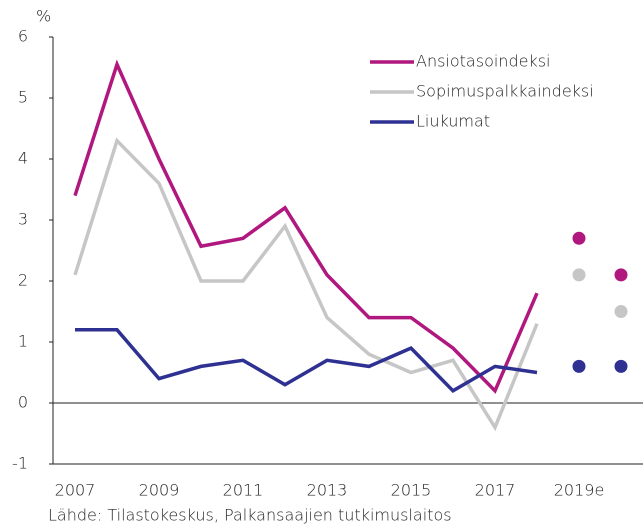 The height and width of the screenshot is (530, 644). What do you see at coordinates (23, 36) in the screenshot?
I see `y-tick-label: 6` at bounding box center [23, 36].